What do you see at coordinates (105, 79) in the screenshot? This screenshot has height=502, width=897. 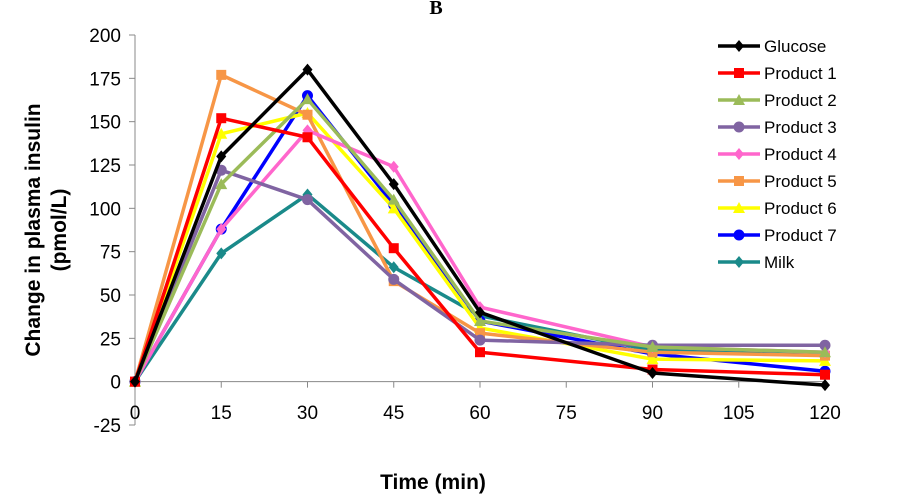 I see `y-tick-label: 175` at bounding box center [105, 79].